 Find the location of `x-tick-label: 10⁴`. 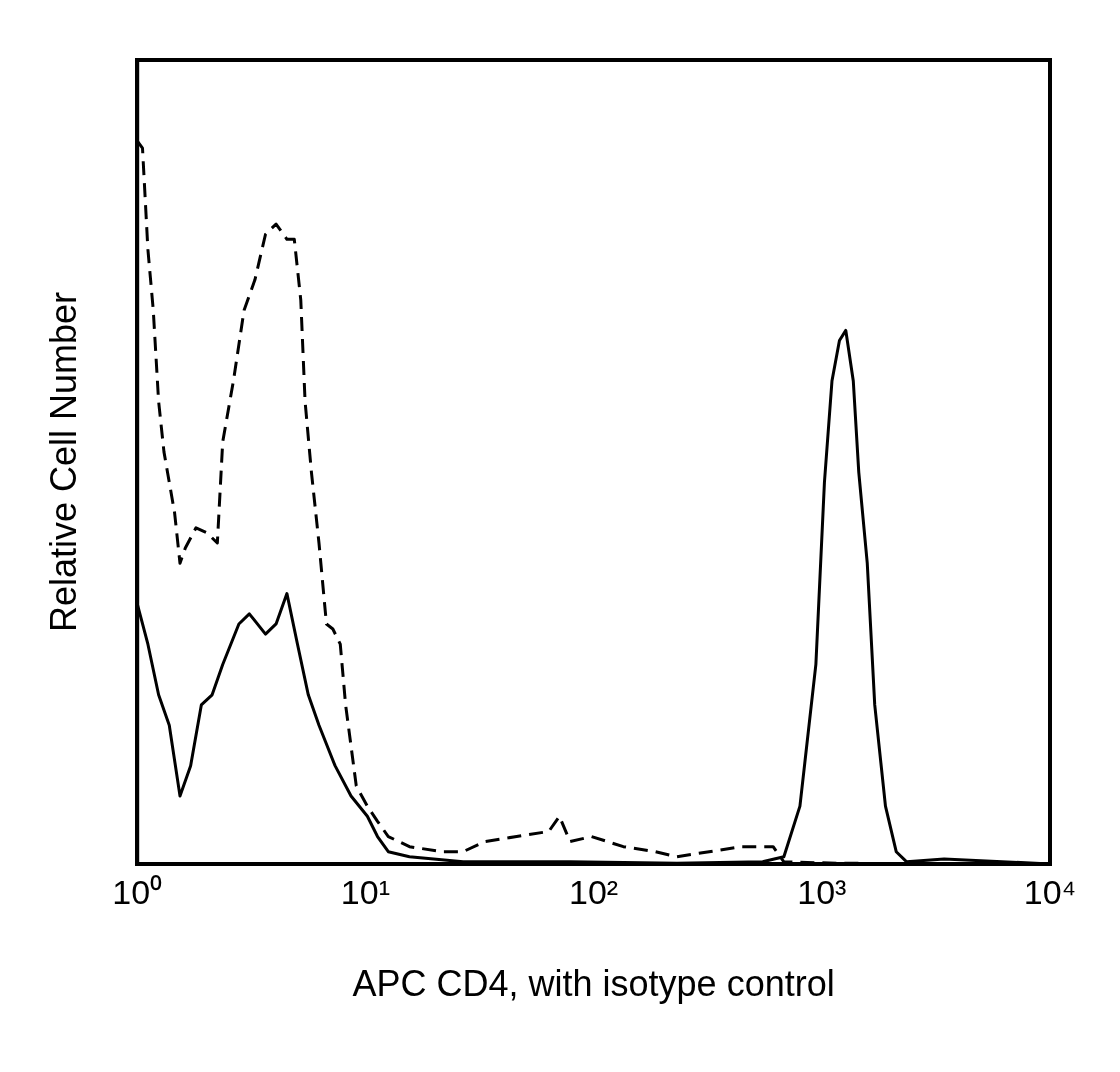

x-tick-label: 10⁴ is located at coordinates (1050, 891).